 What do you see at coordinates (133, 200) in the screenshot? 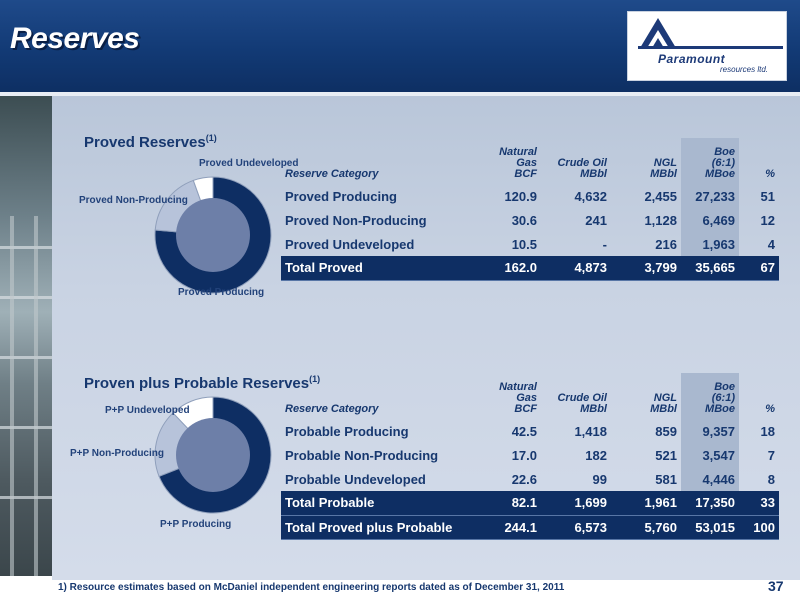
I see `pie-label-proved-non-producing: Proved Non-Producing` at bounding box center [133, 200].